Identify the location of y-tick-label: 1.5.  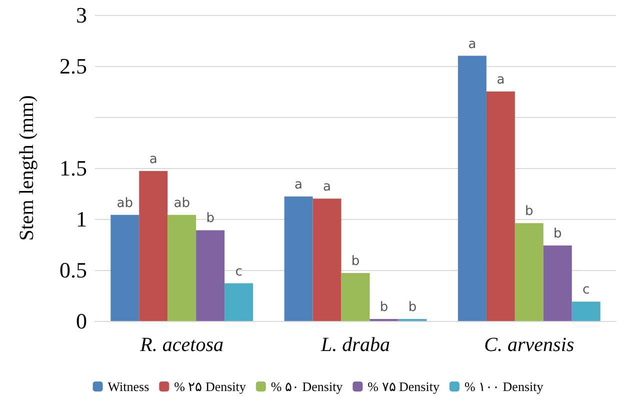
(73, 168).